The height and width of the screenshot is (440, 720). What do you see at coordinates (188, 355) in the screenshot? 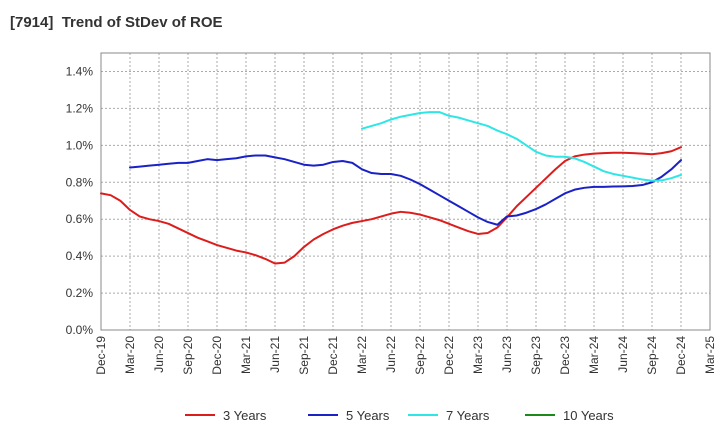
I see `x-tick-label: Sep-20` at bounding box center [188, 355].